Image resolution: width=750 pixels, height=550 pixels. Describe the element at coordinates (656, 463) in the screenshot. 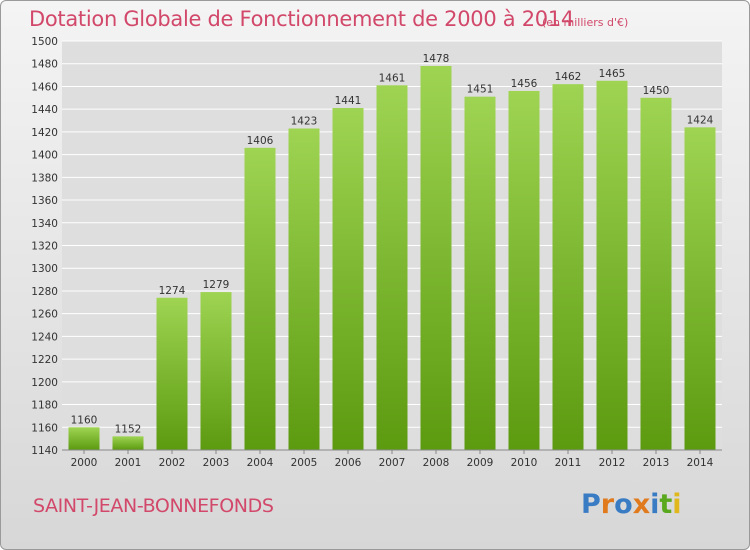

I see `x-tick-label-2013: 2013` at that location.